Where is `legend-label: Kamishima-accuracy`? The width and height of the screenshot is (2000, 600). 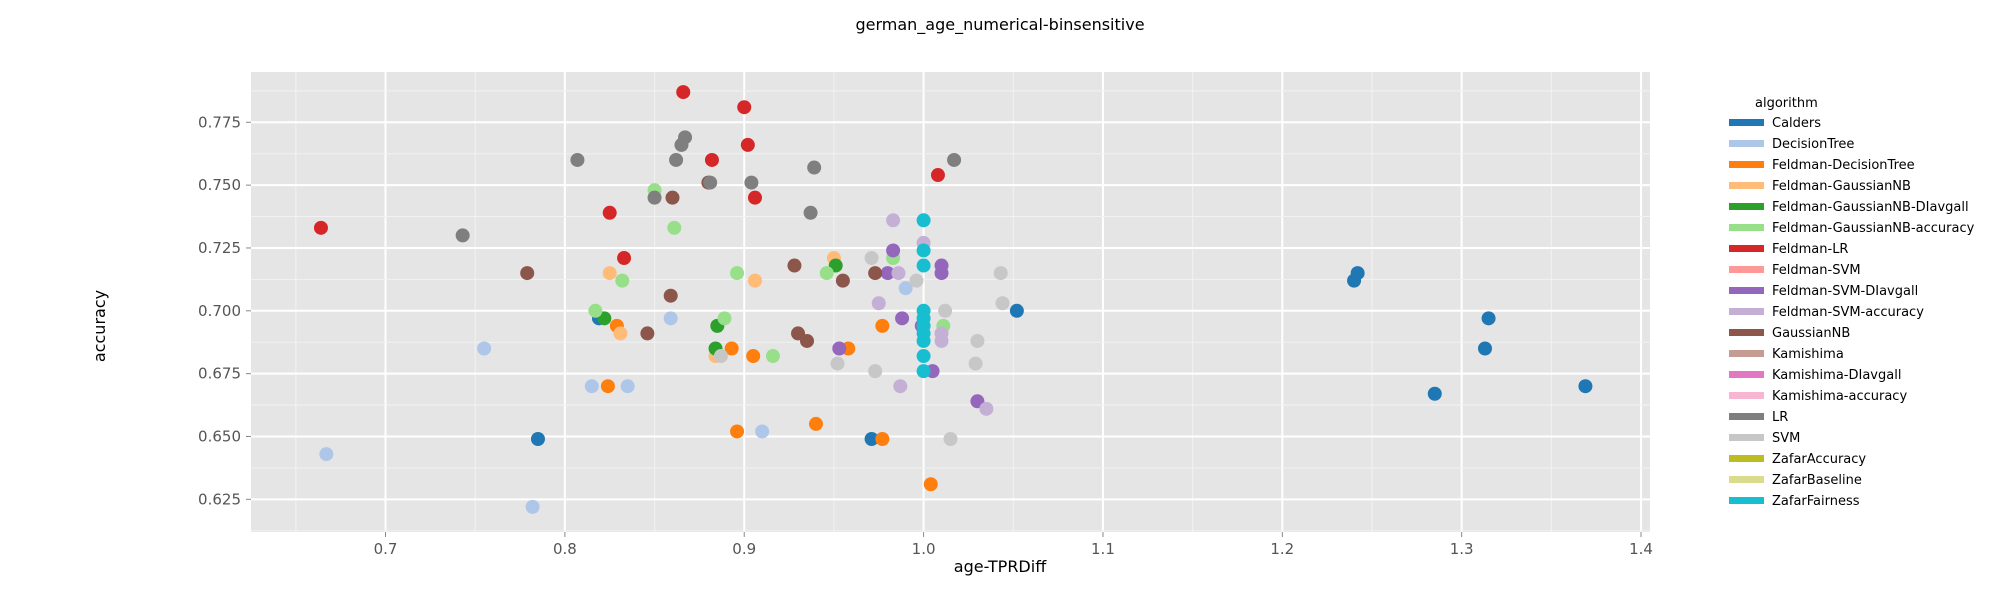
legend-label: Kamishima-accuracy is located at coordinates (1839, 396).